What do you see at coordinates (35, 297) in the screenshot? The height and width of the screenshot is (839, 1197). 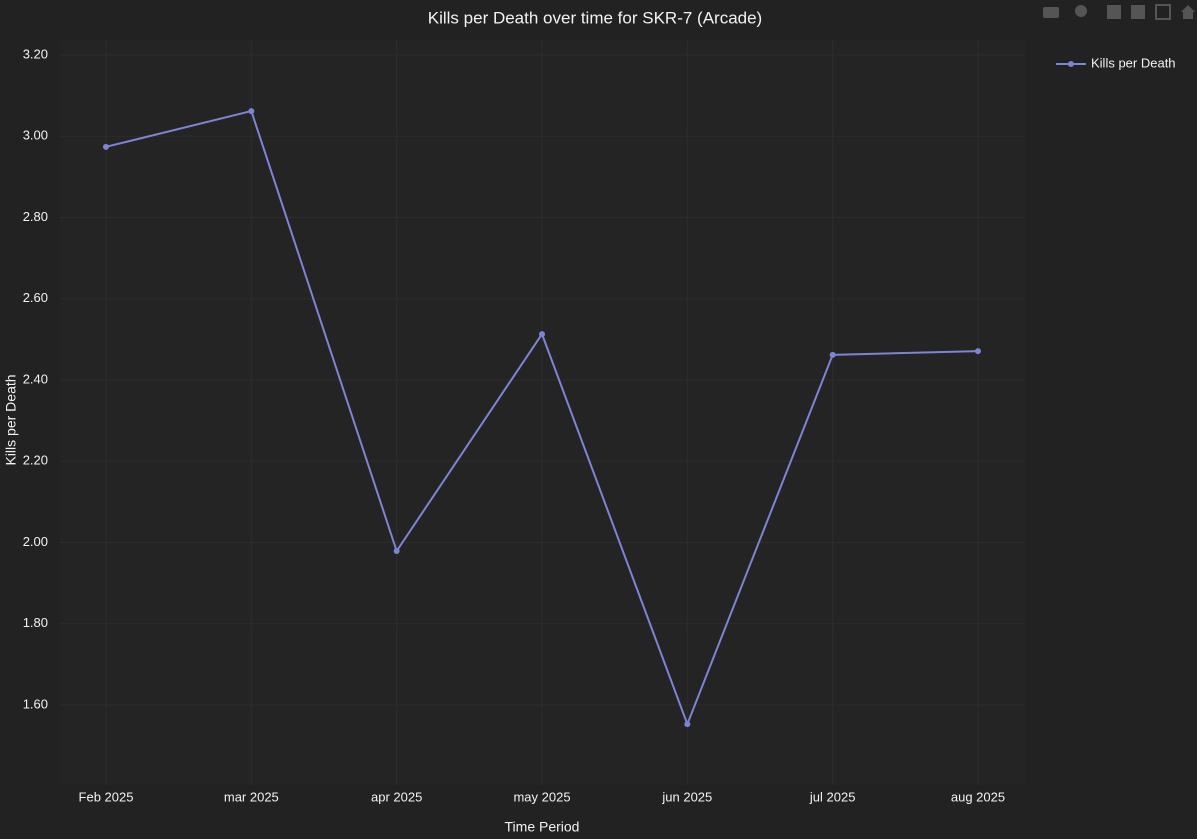 I see `y-tick-label: 2.60` at bounding box center [35, 297].